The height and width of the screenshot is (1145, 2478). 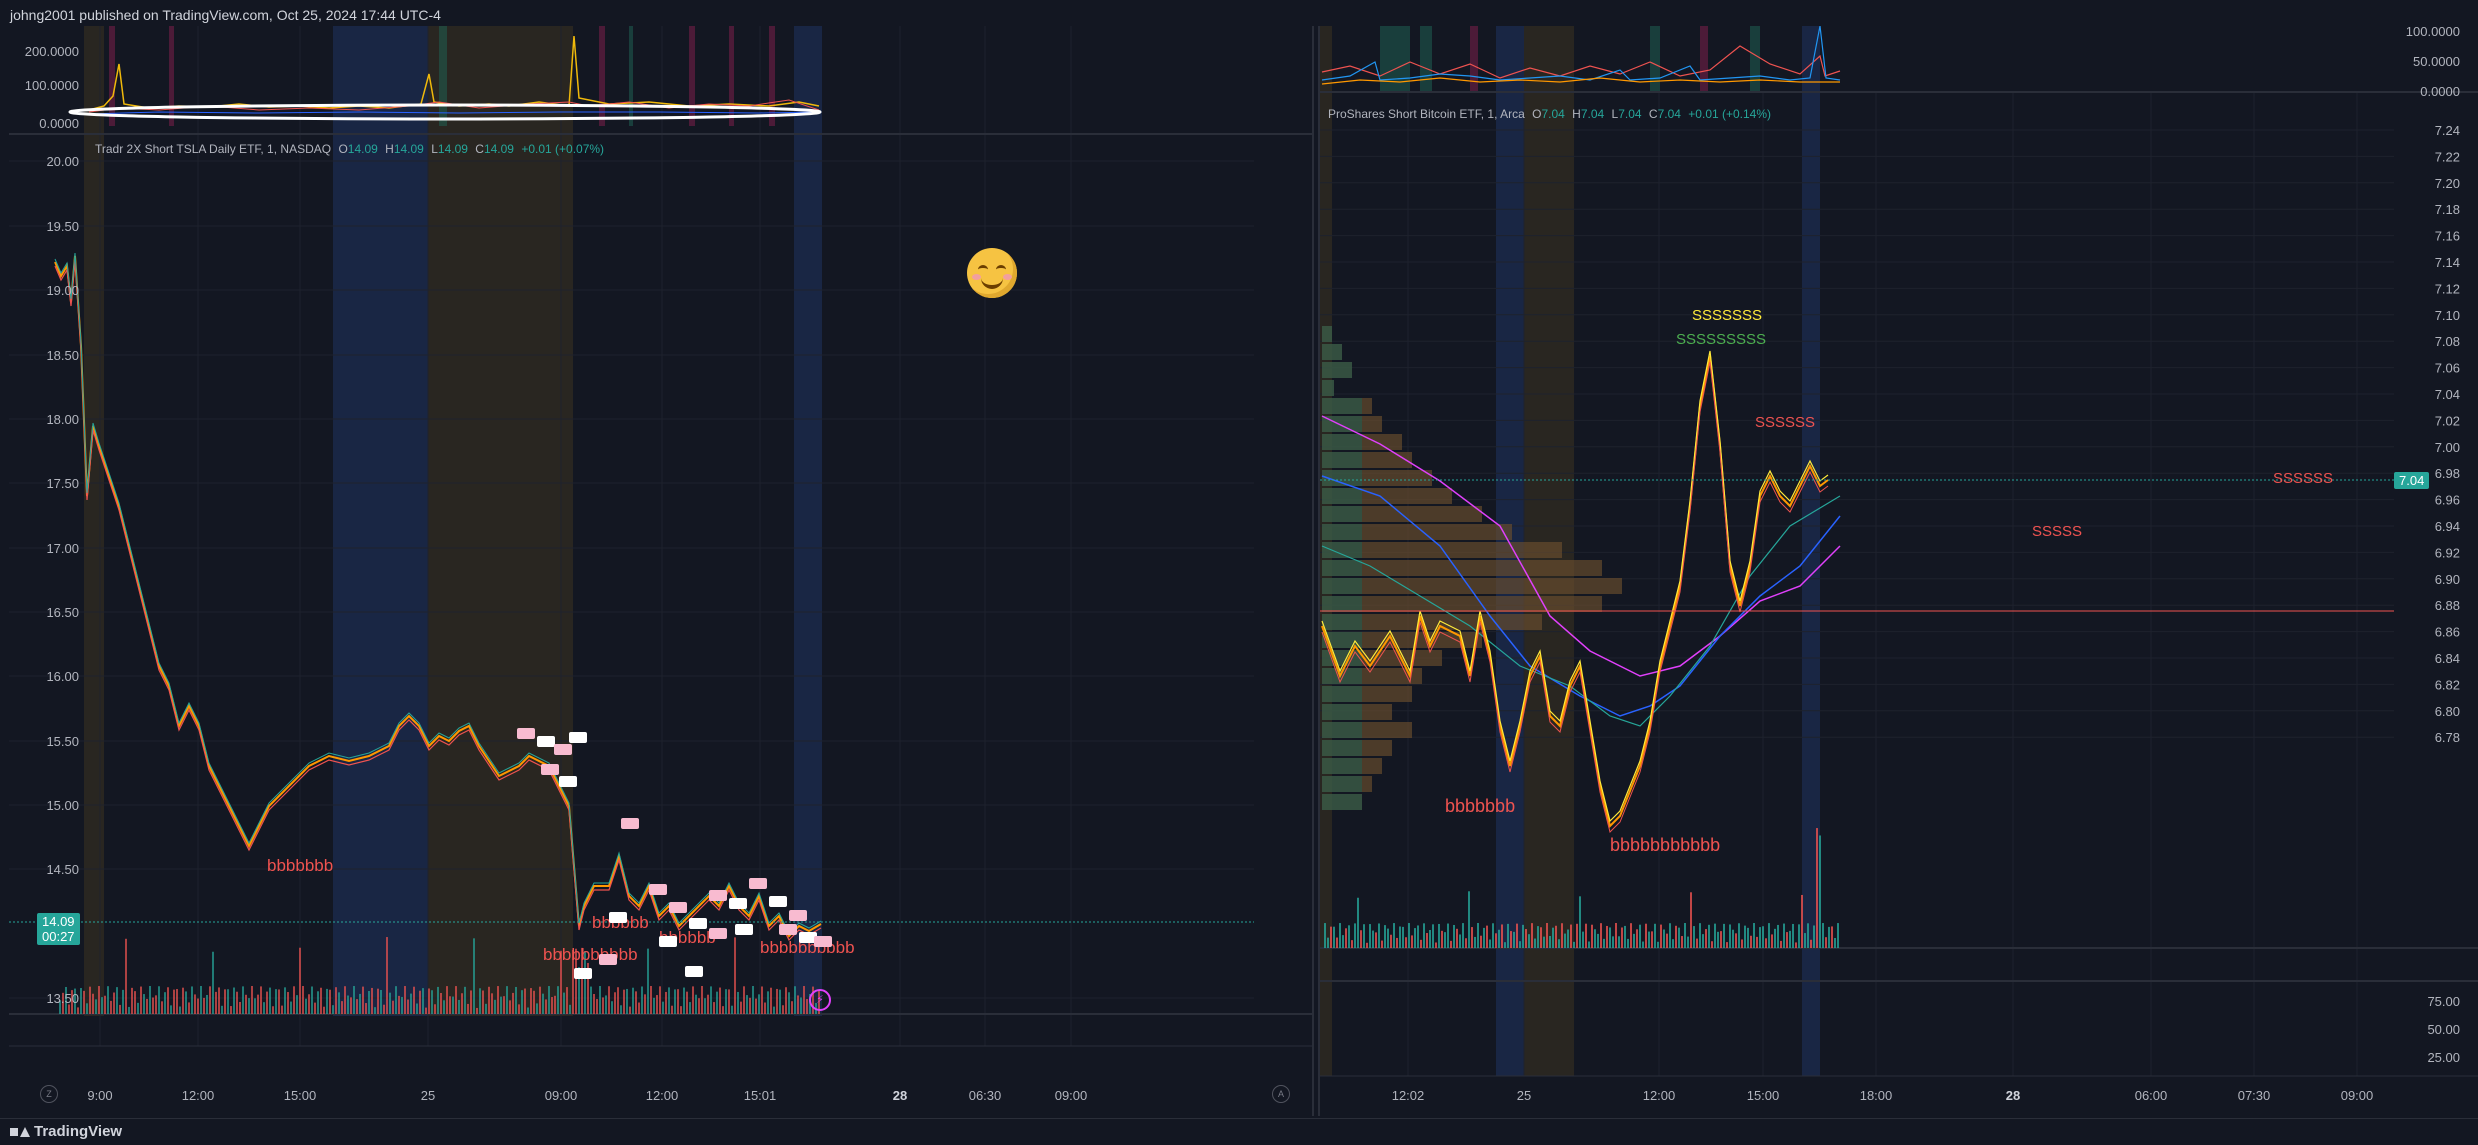 What do you see at coordinates (2447, 209) in the screenshot?
I see `price-axis-label: 7.18` at bounding box center [2447, 209].